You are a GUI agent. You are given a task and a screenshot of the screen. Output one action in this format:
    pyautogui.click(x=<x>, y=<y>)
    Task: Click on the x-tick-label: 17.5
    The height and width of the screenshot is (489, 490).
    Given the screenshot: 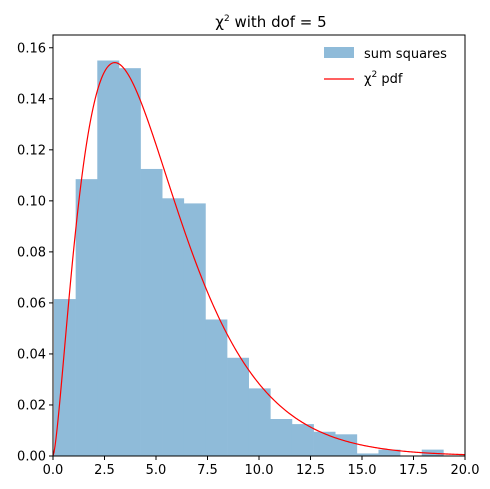 What is the action you would take?
    pyautogui.click(x=413, y=470)
    